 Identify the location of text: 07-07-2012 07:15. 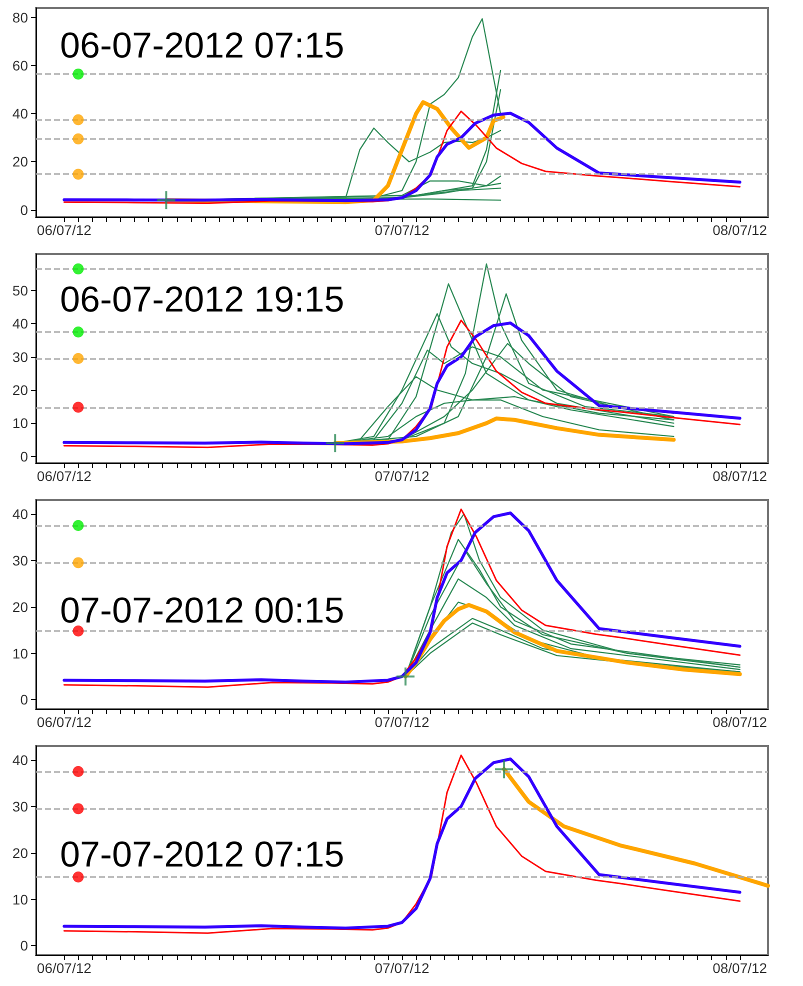
(202, 854).